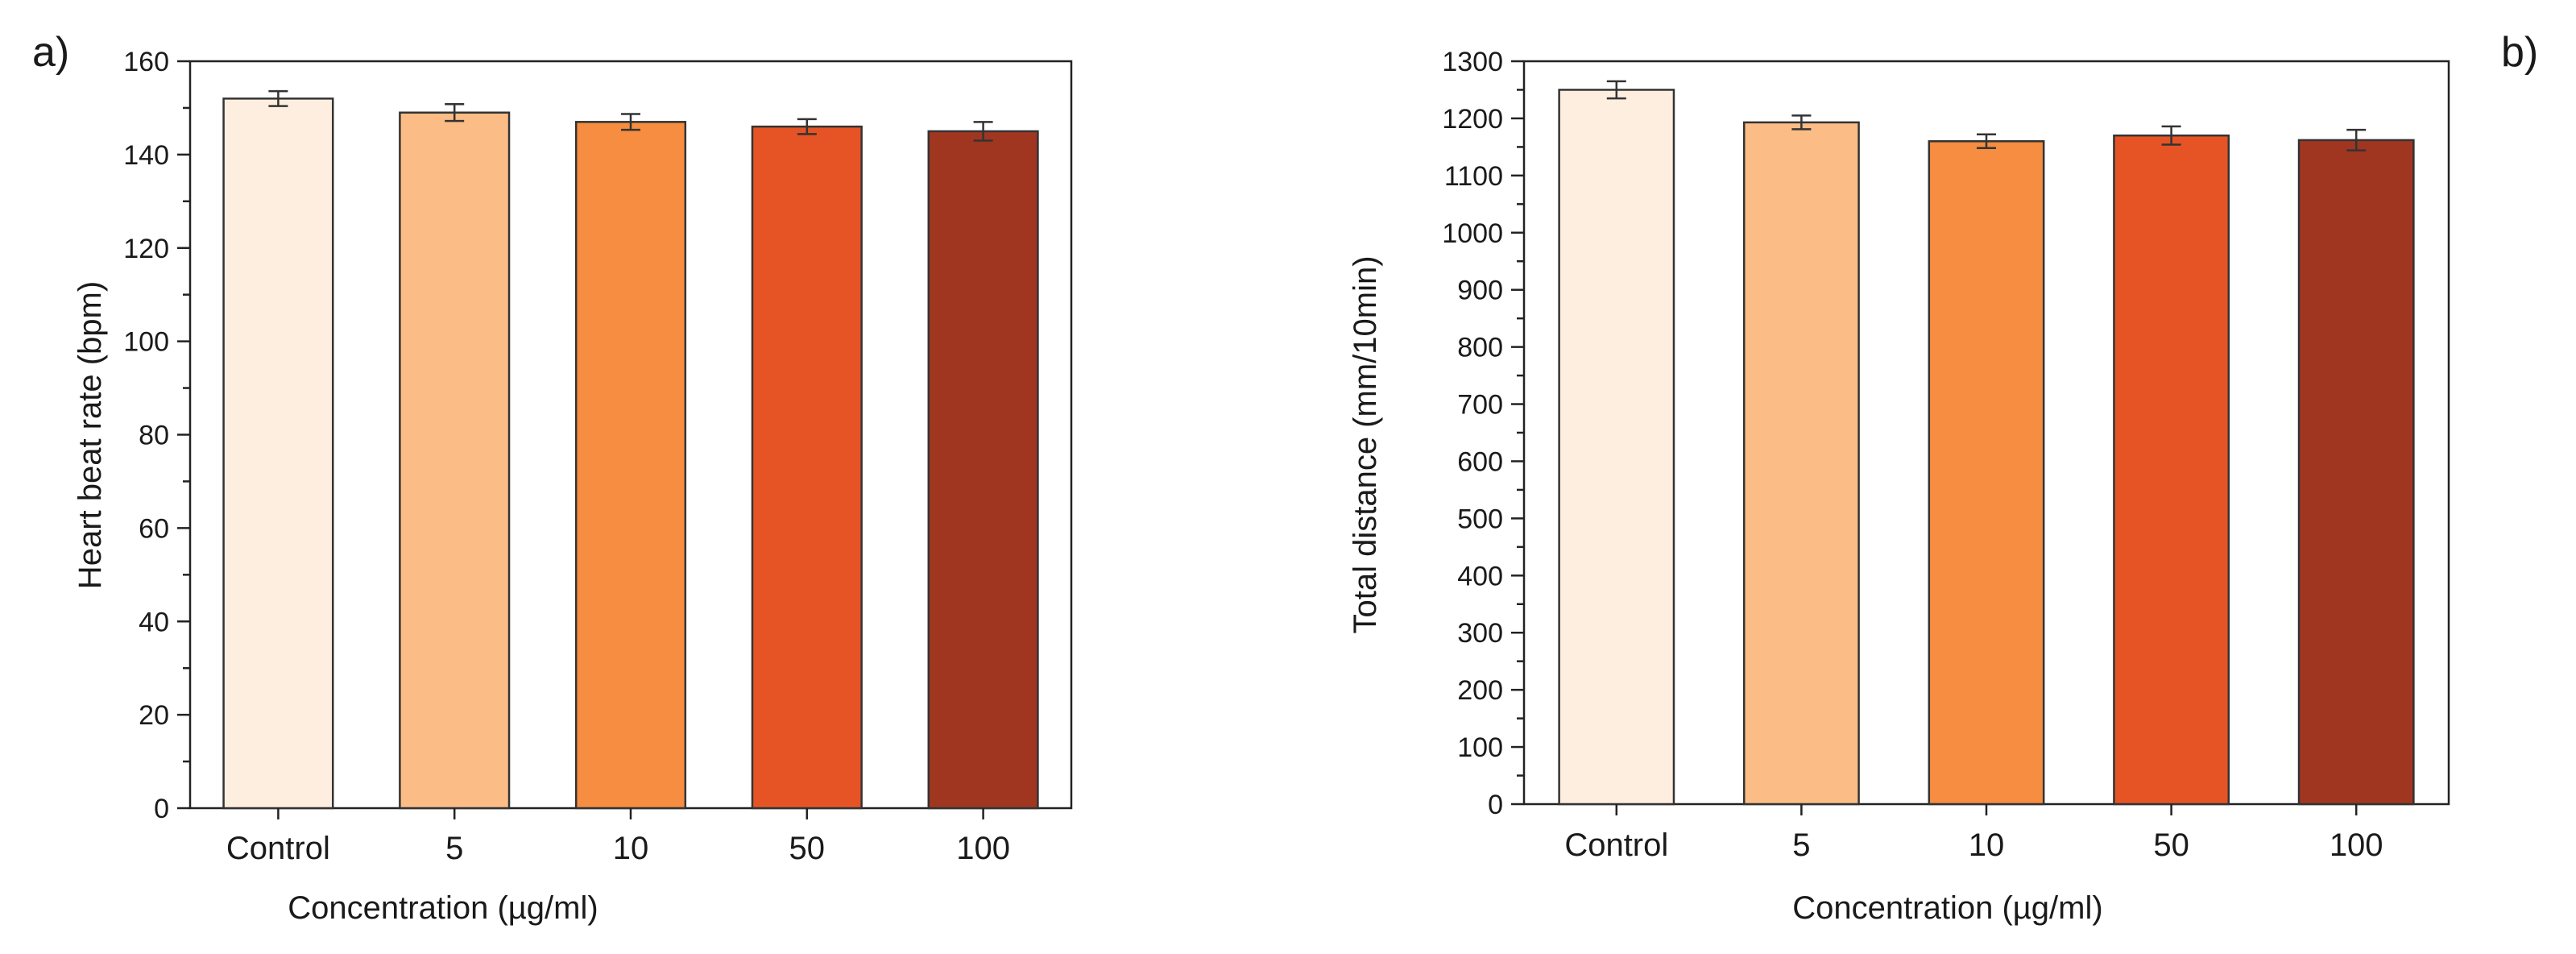 This screenshot has width=2576, height=954. Describe the element at coordinates (1801, 845) in the screenshot. I see `x-tick-label-b-1: 5` at that location.